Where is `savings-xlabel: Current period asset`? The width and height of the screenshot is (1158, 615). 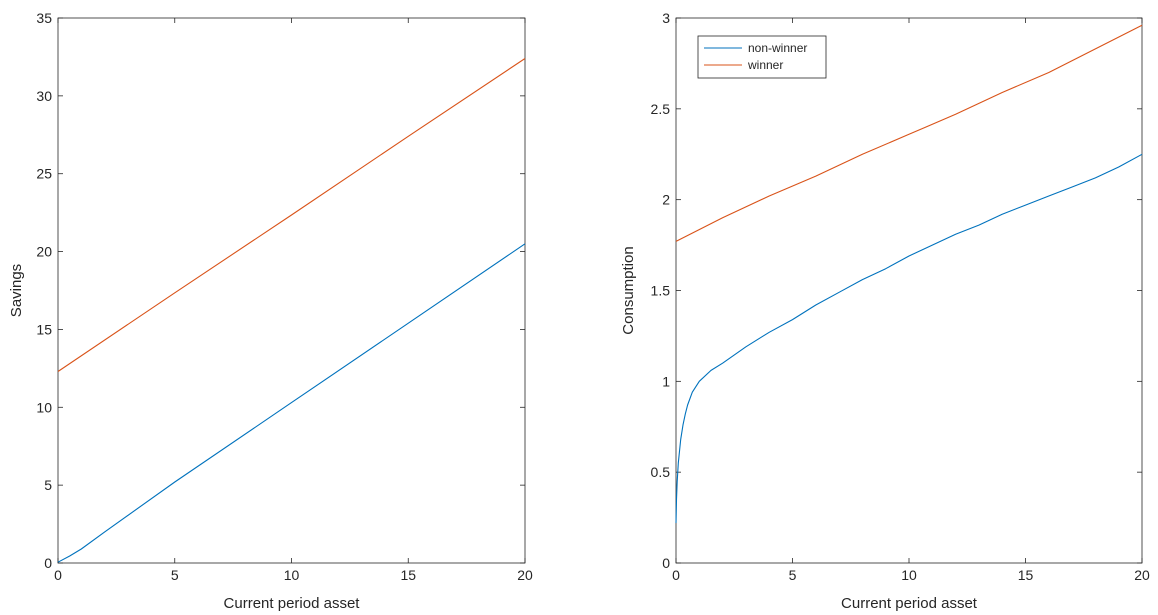
savings-xlabel: Current period asset is located at coordinates (292, 603).